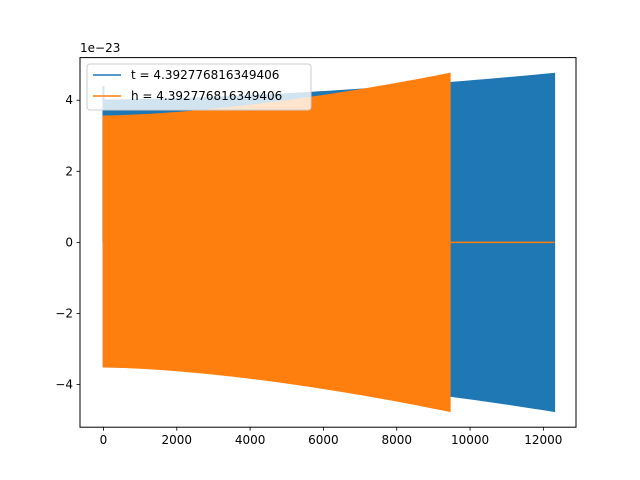 This screenshot has width=640, height=480. I want to click on x-tick-label: 2000, so click(177, 440).